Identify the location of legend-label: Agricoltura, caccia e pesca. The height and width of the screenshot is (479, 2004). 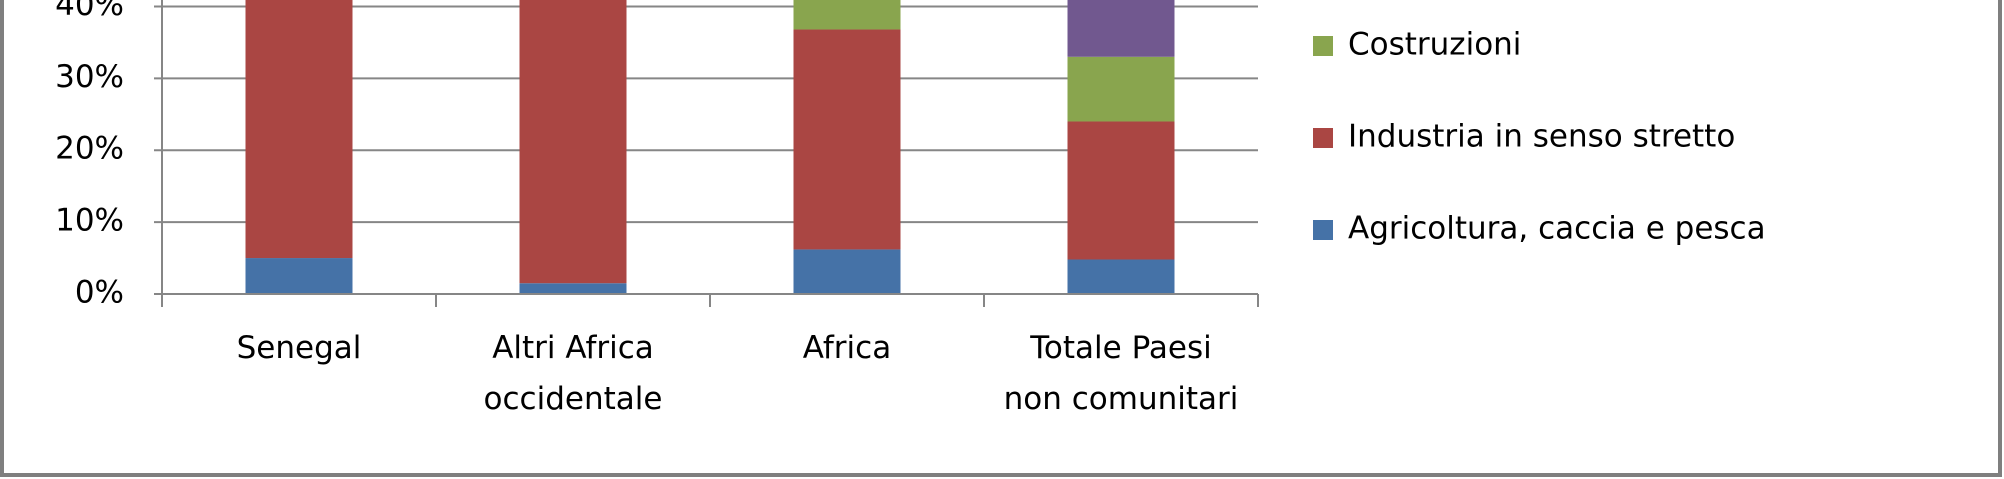
(1557, 229).